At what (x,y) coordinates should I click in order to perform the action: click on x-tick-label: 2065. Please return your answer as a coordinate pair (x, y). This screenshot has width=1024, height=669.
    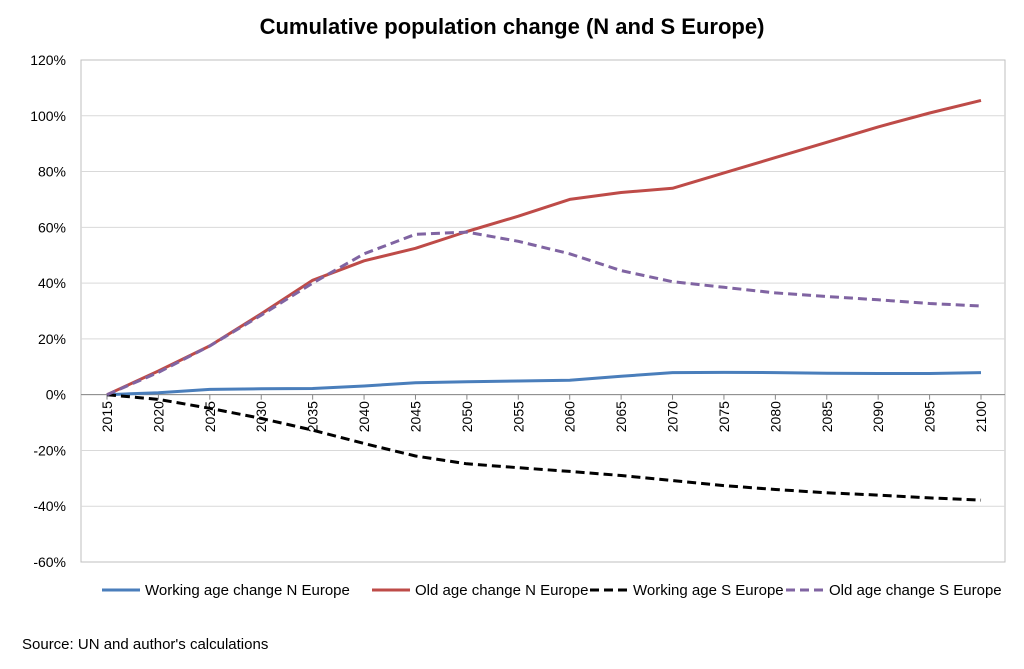
    Looking at the image, I should click on (621, 416).